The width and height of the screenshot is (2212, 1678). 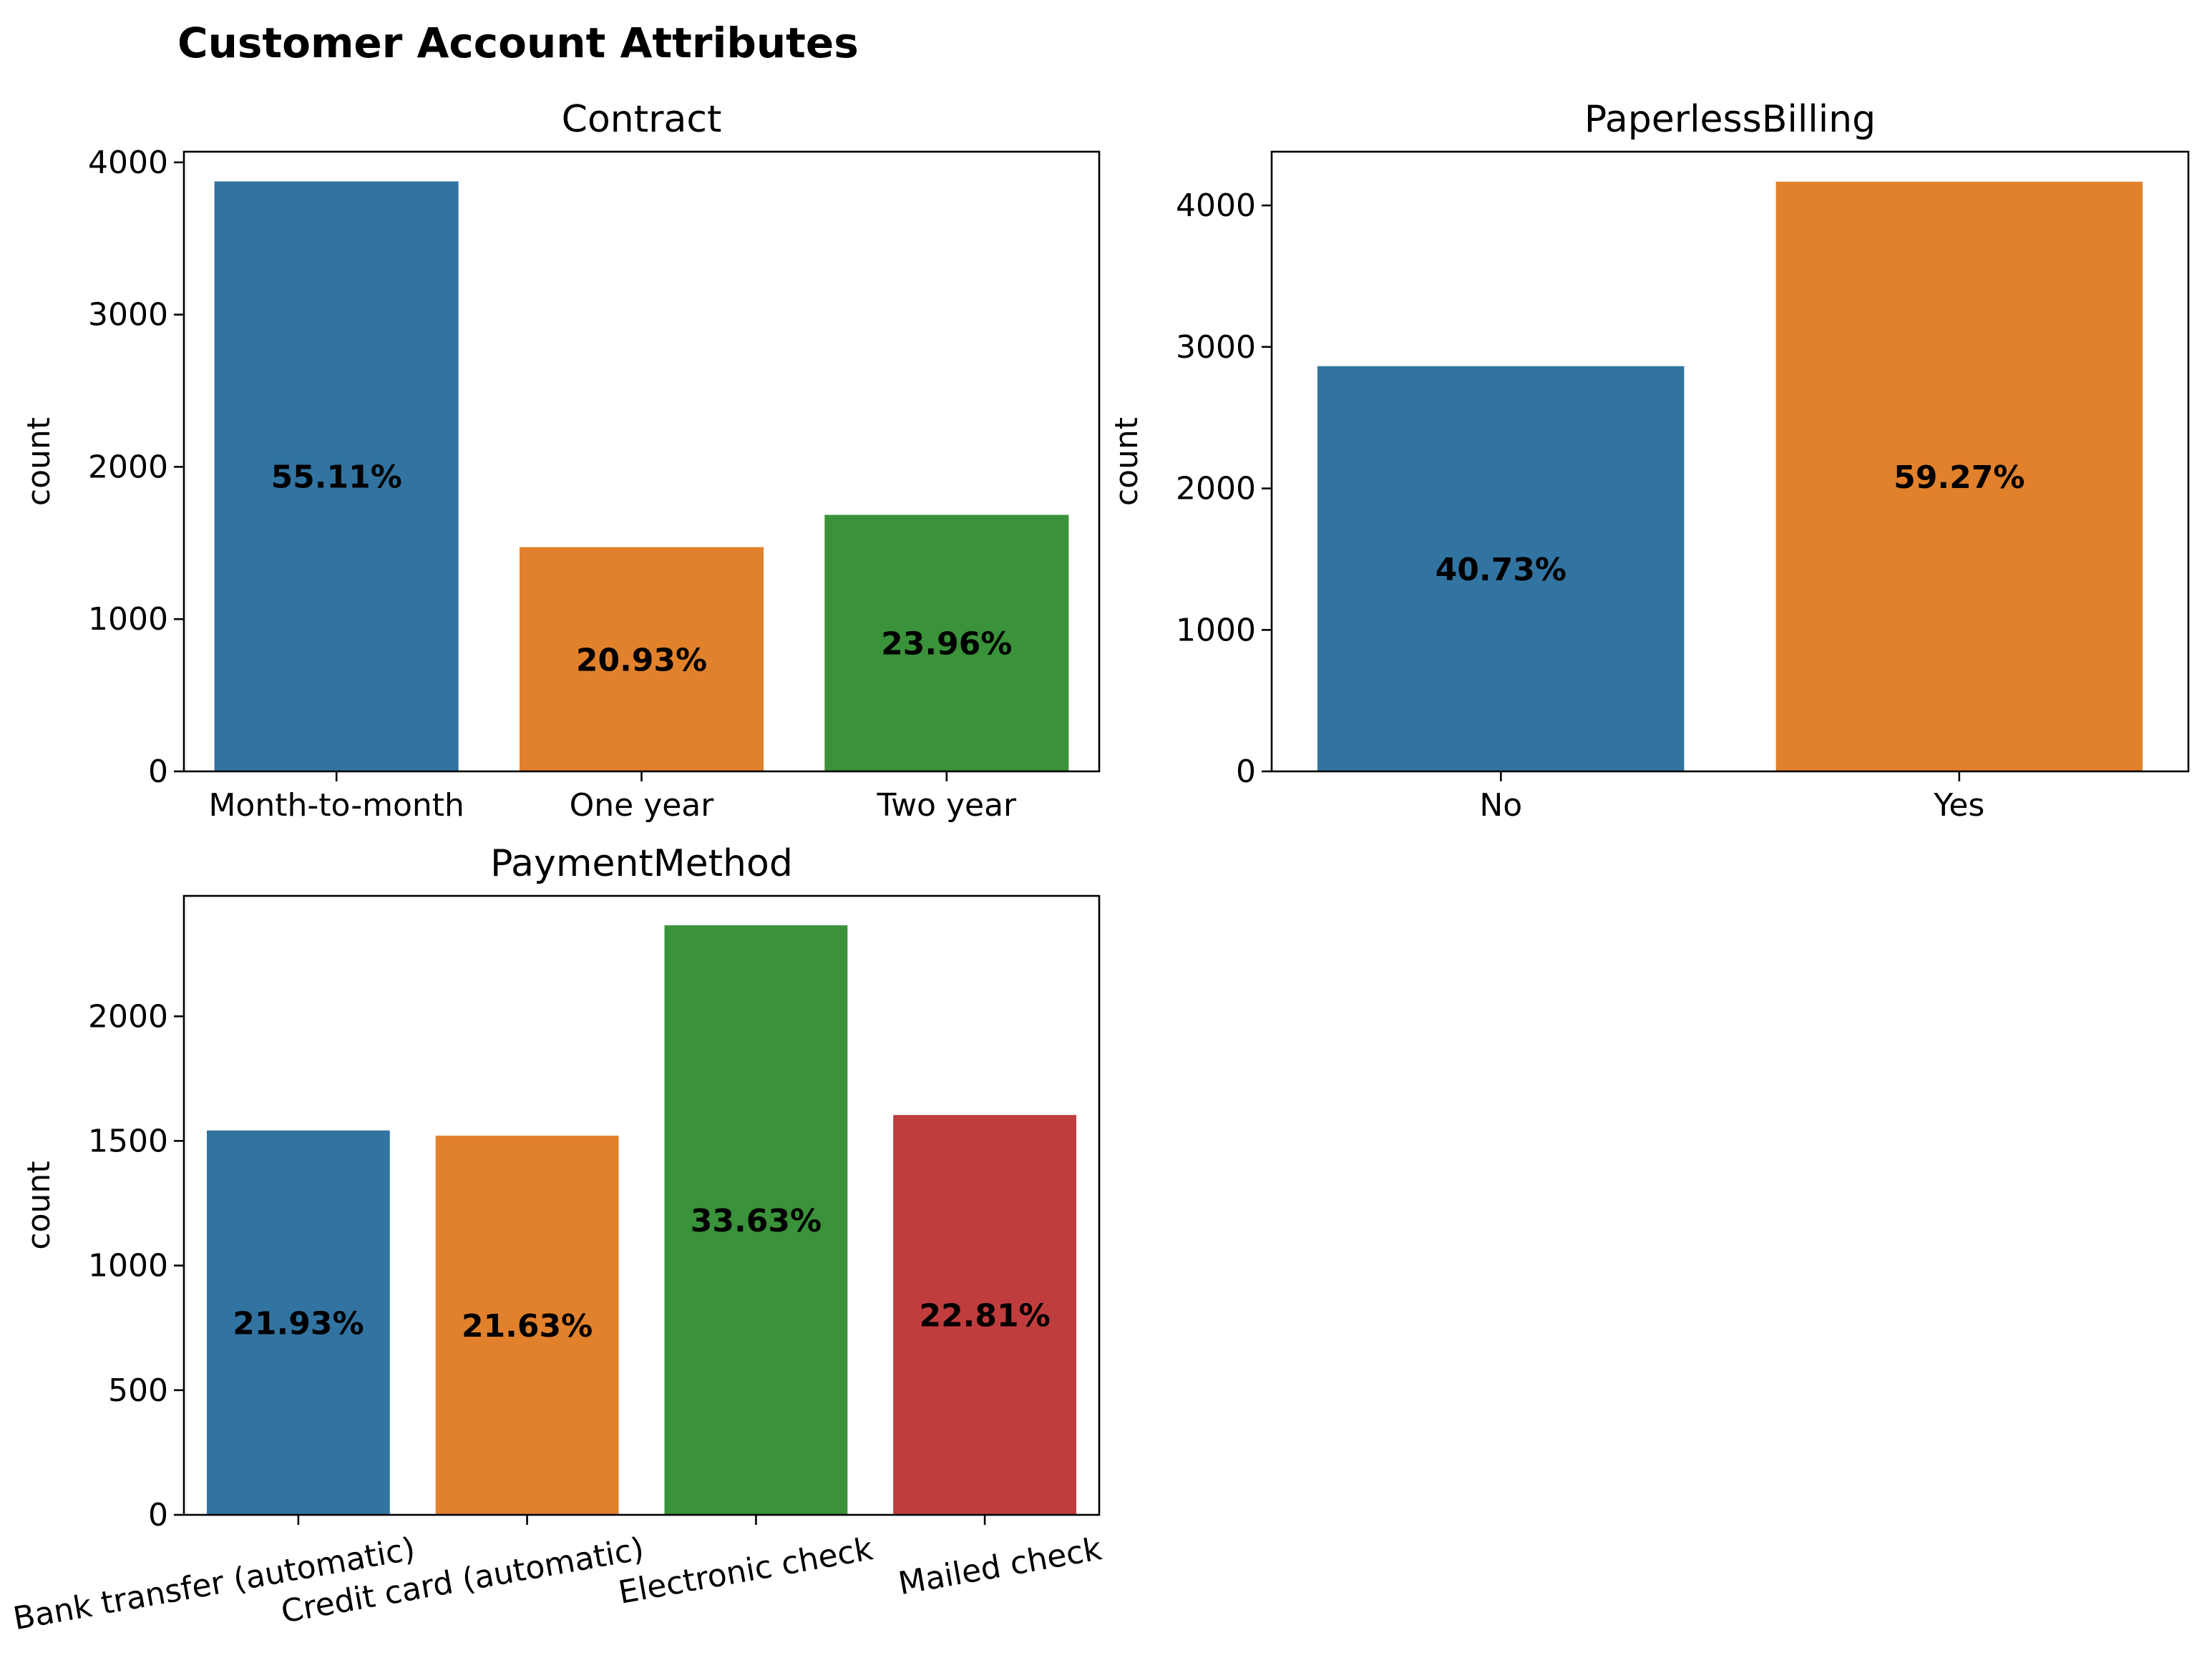 I want to click on bar-percent-label: 59.27%, so click(x=1959, y=477).